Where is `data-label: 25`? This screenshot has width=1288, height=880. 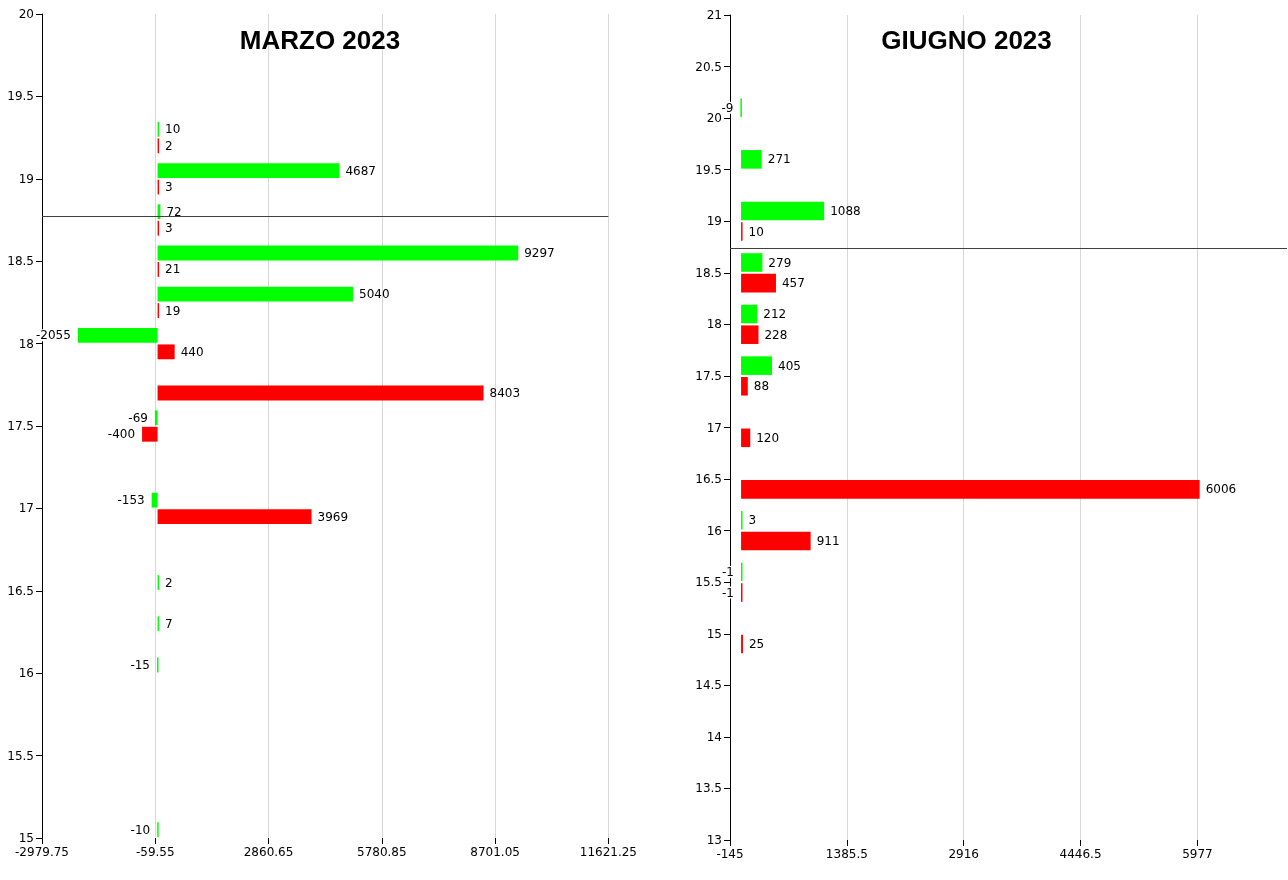 data-label: 25 is located at coordinates (756, 644).